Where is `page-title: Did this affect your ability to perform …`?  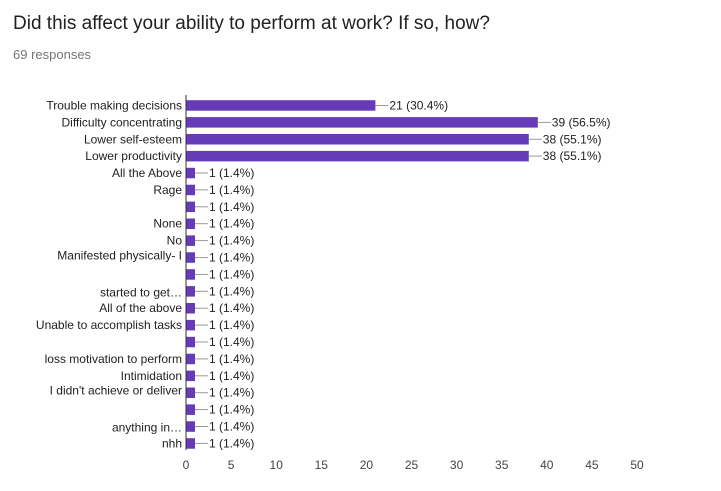 page-title: Did this affect your ability to perform … is located at coordinates (251, 23).